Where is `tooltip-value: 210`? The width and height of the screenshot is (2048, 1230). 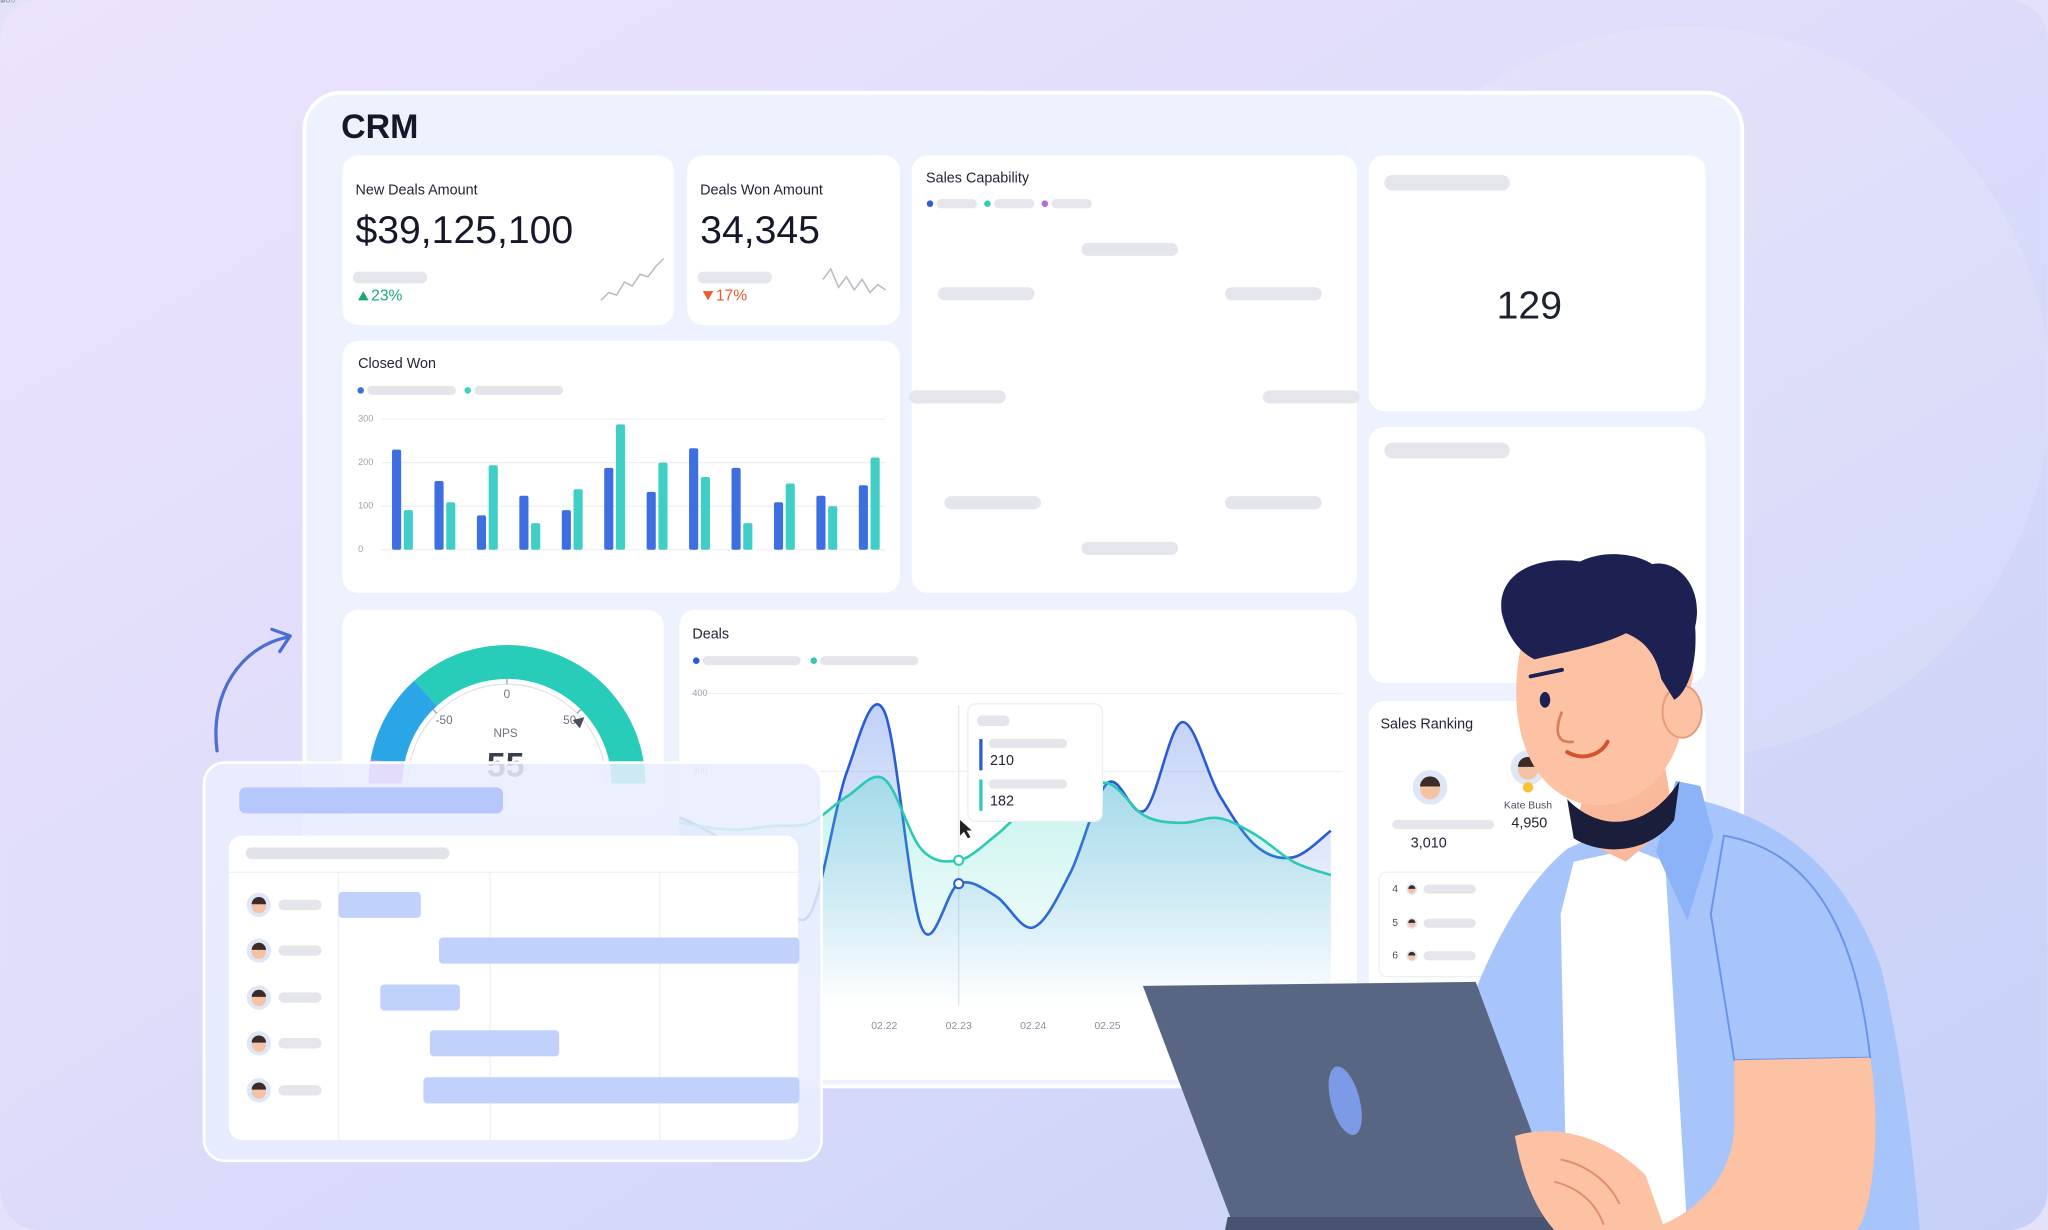 tooltip-value: 210 is located at coordinates (1002, 761).